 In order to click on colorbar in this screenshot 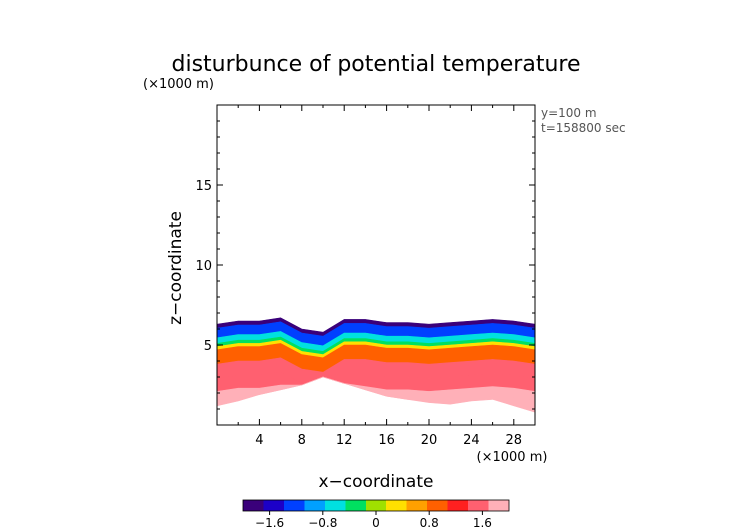, I will do `click(376, 505)`.